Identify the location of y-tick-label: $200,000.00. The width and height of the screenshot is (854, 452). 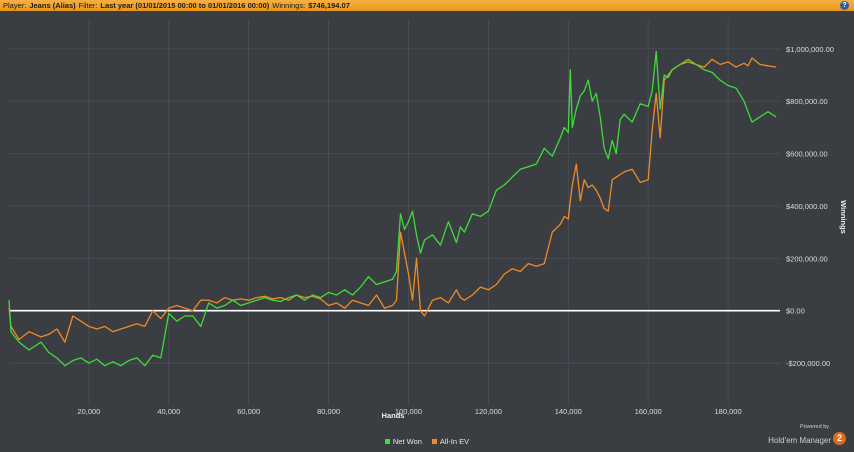
(807, 258).